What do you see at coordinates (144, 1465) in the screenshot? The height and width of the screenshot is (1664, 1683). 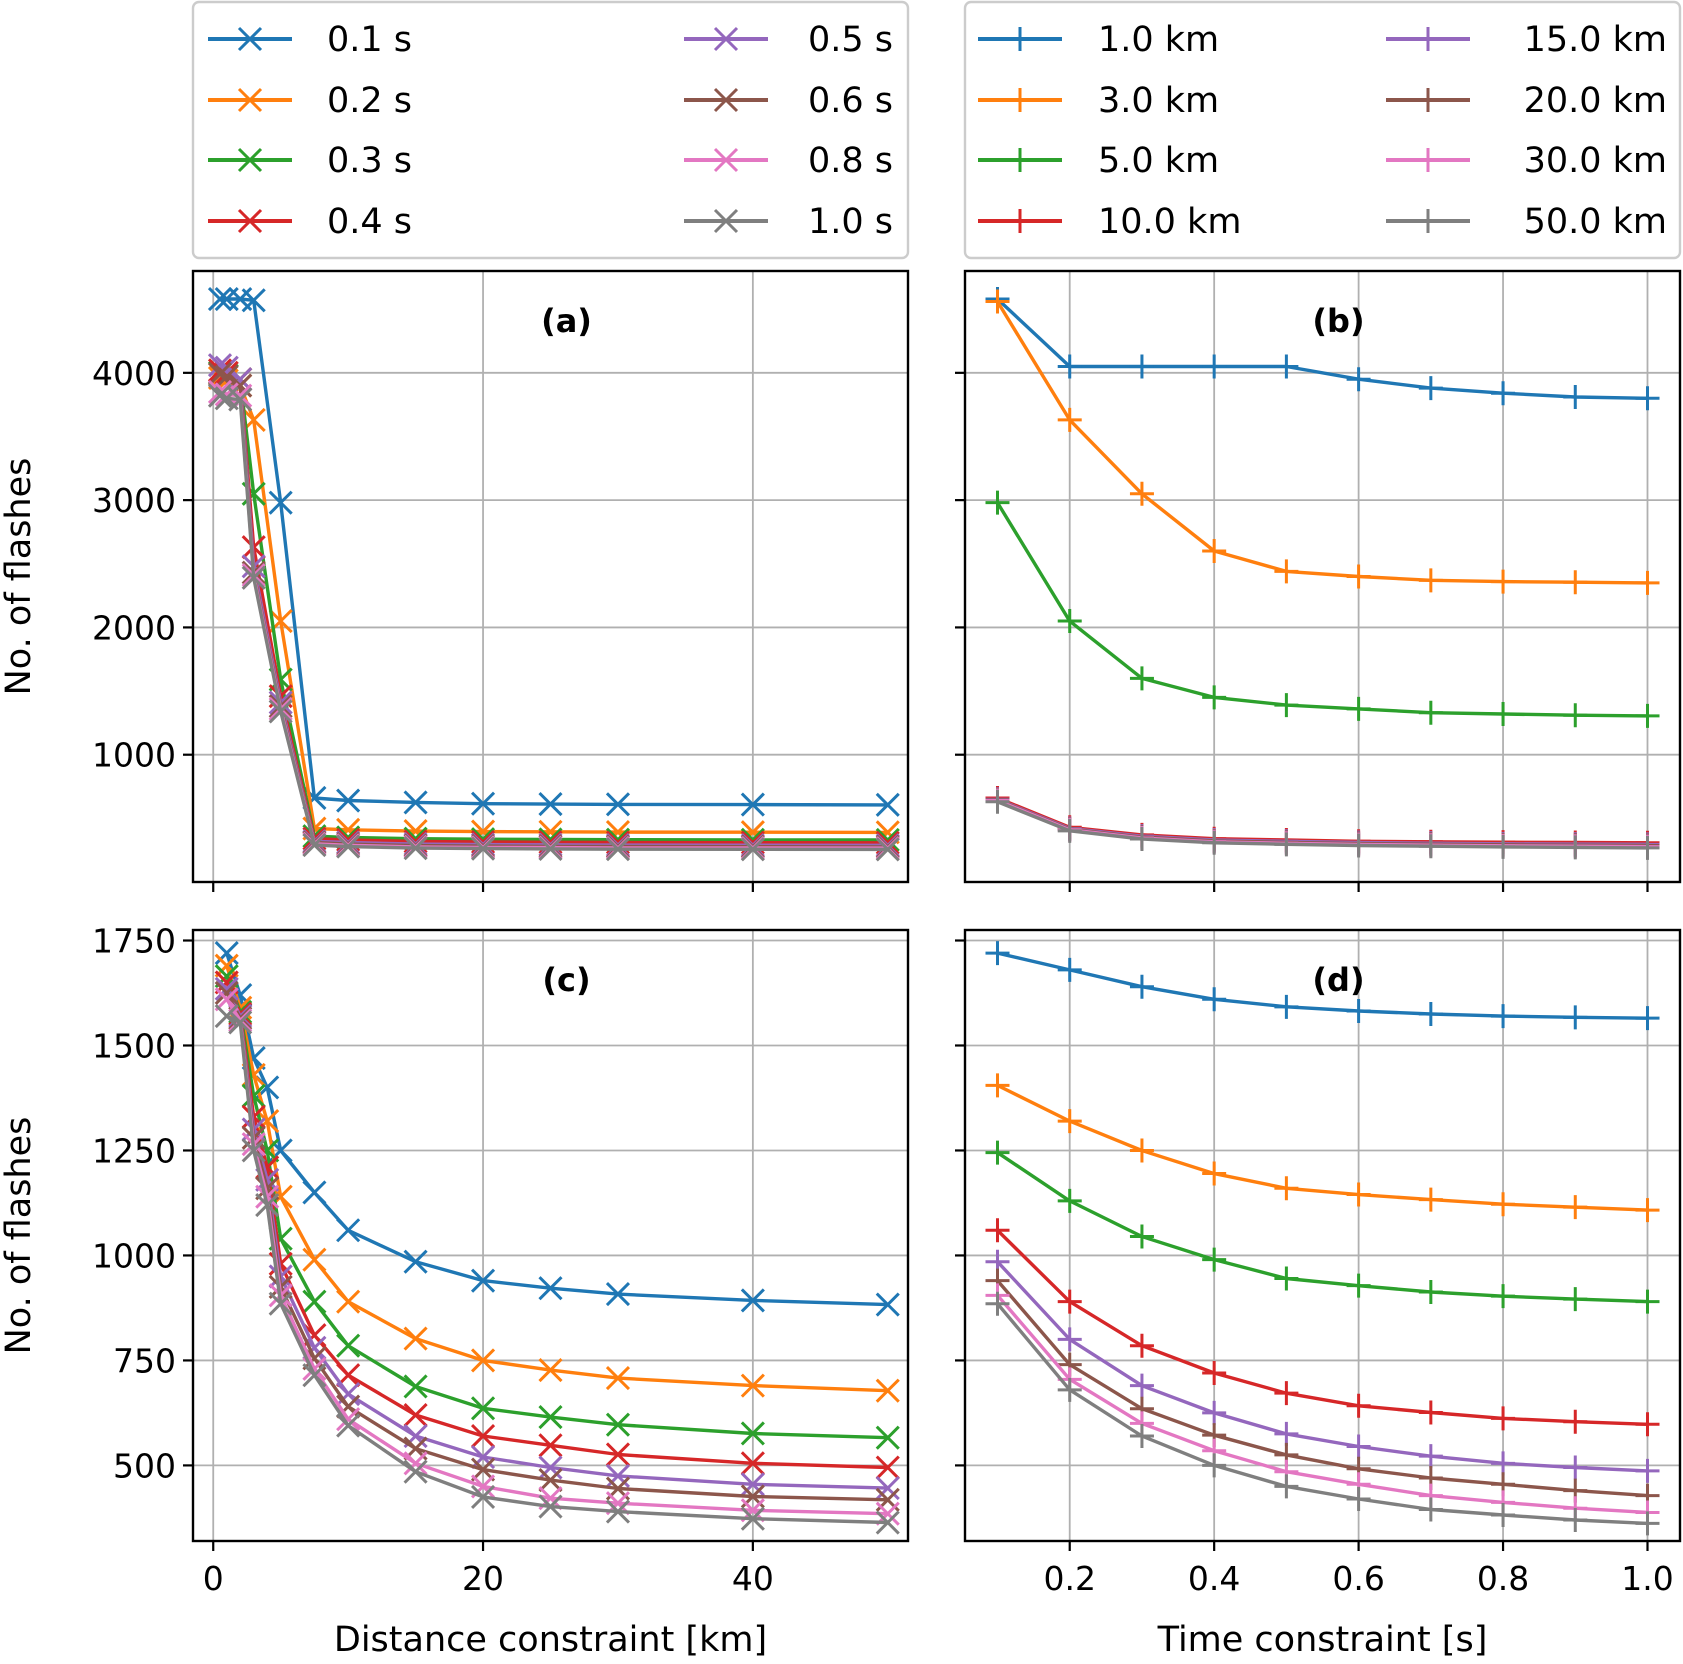 I see `y-tick-label: 500` at bounding box center [144, 1465].